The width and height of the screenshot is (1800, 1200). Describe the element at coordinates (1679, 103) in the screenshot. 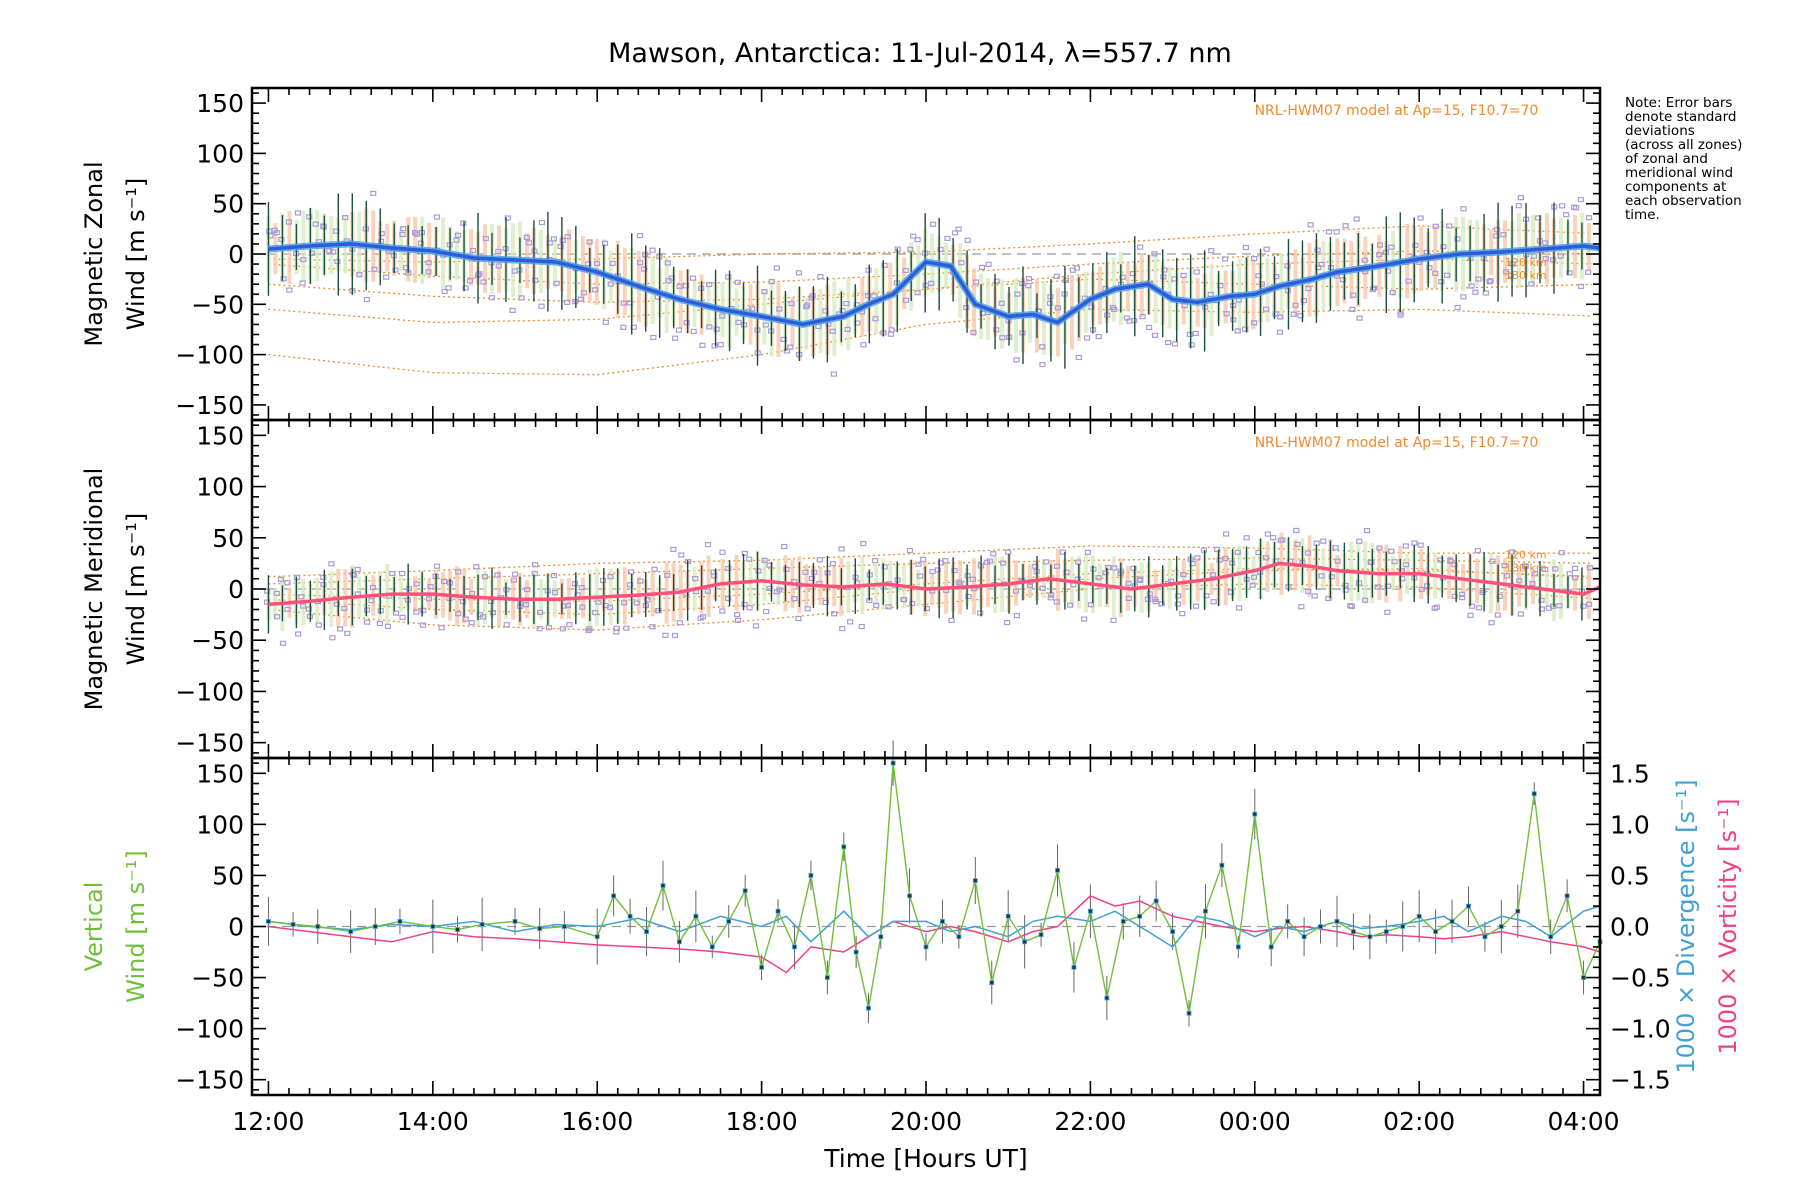

I see `note-line: Note: Error bars` at that location.